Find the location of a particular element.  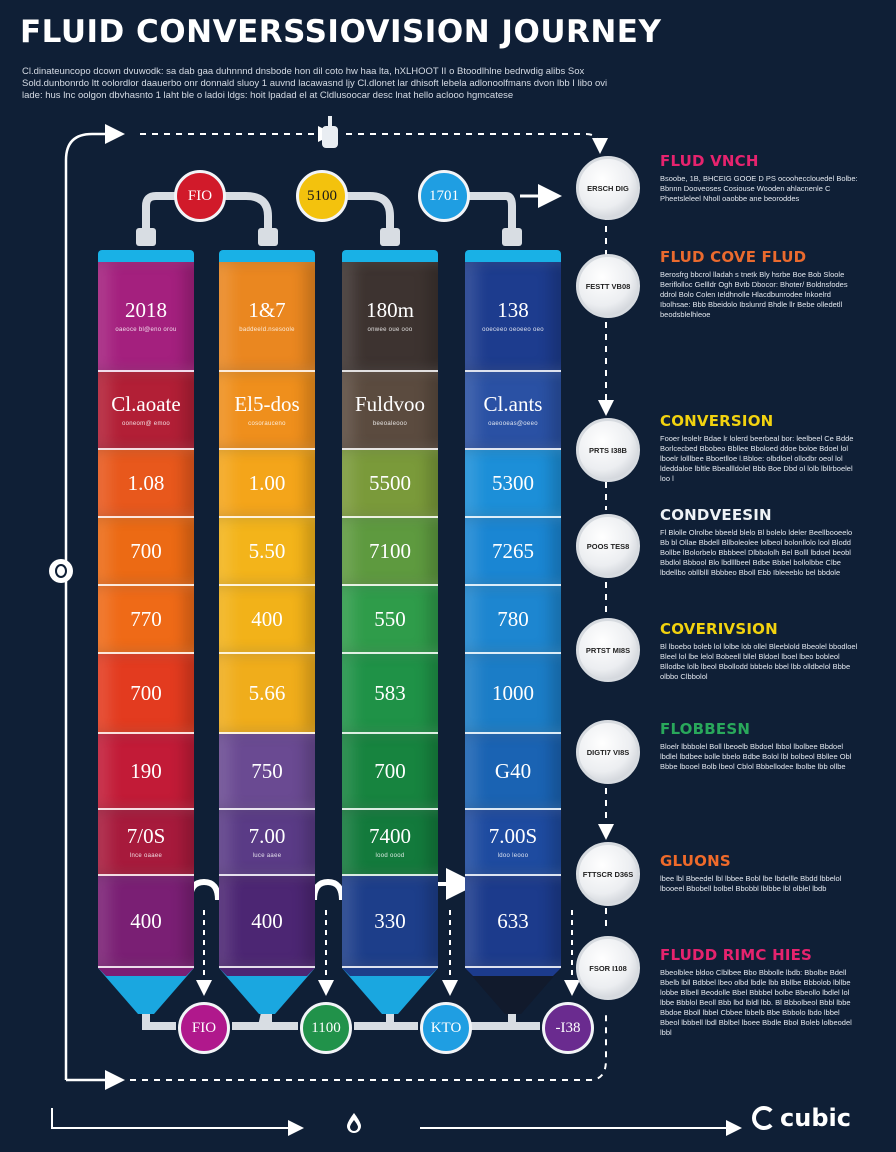

column-segment: Cl.aoate ooneom@ emoo is located at coordinates (146, 411).